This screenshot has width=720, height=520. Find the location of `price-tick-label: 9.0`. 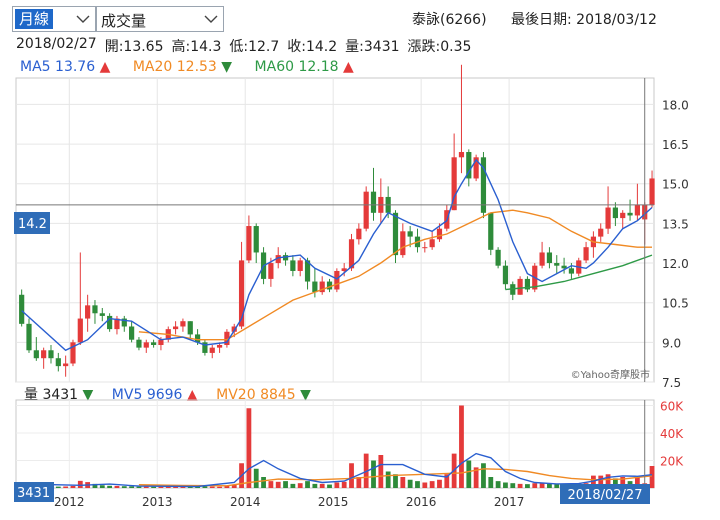

price-tick-label: 9.0 is located at coordinates (671, 343).